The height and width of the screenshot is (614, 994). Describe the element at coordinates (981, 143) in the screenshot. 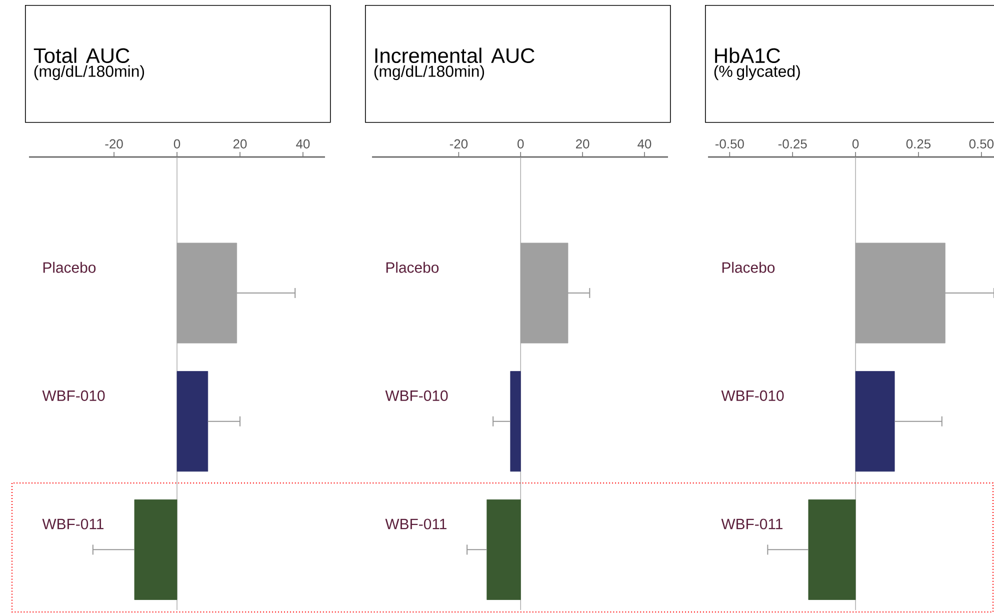

I see `x-tick-label: 0.50` at that location.